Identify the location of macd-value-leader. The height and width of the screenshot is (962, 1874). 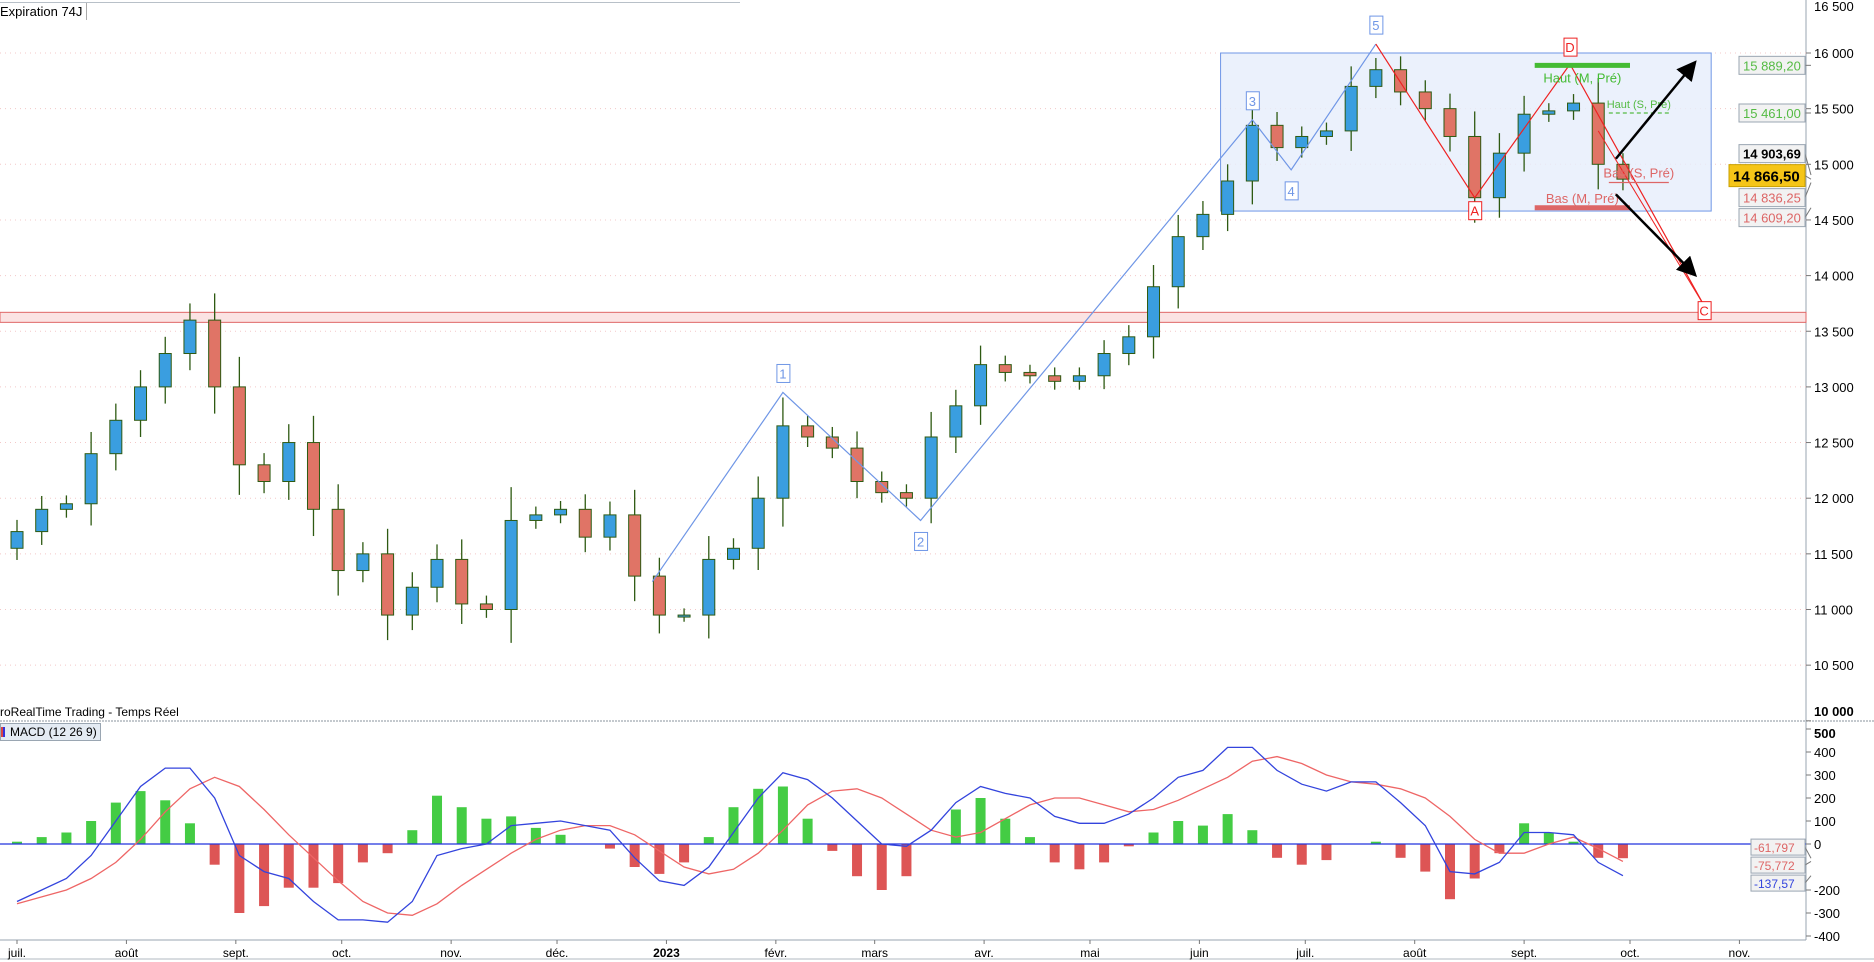
(1808, 852).